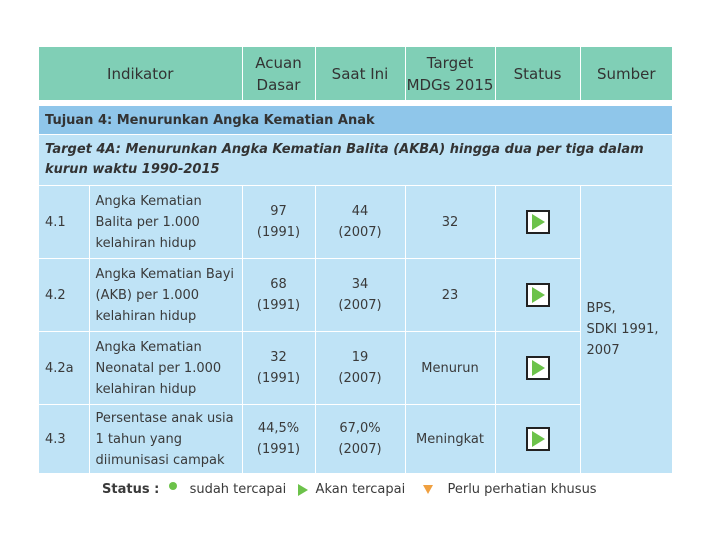  I want to click on legend-sudah-tercapai: sudah tercapai, so click(238, 489).